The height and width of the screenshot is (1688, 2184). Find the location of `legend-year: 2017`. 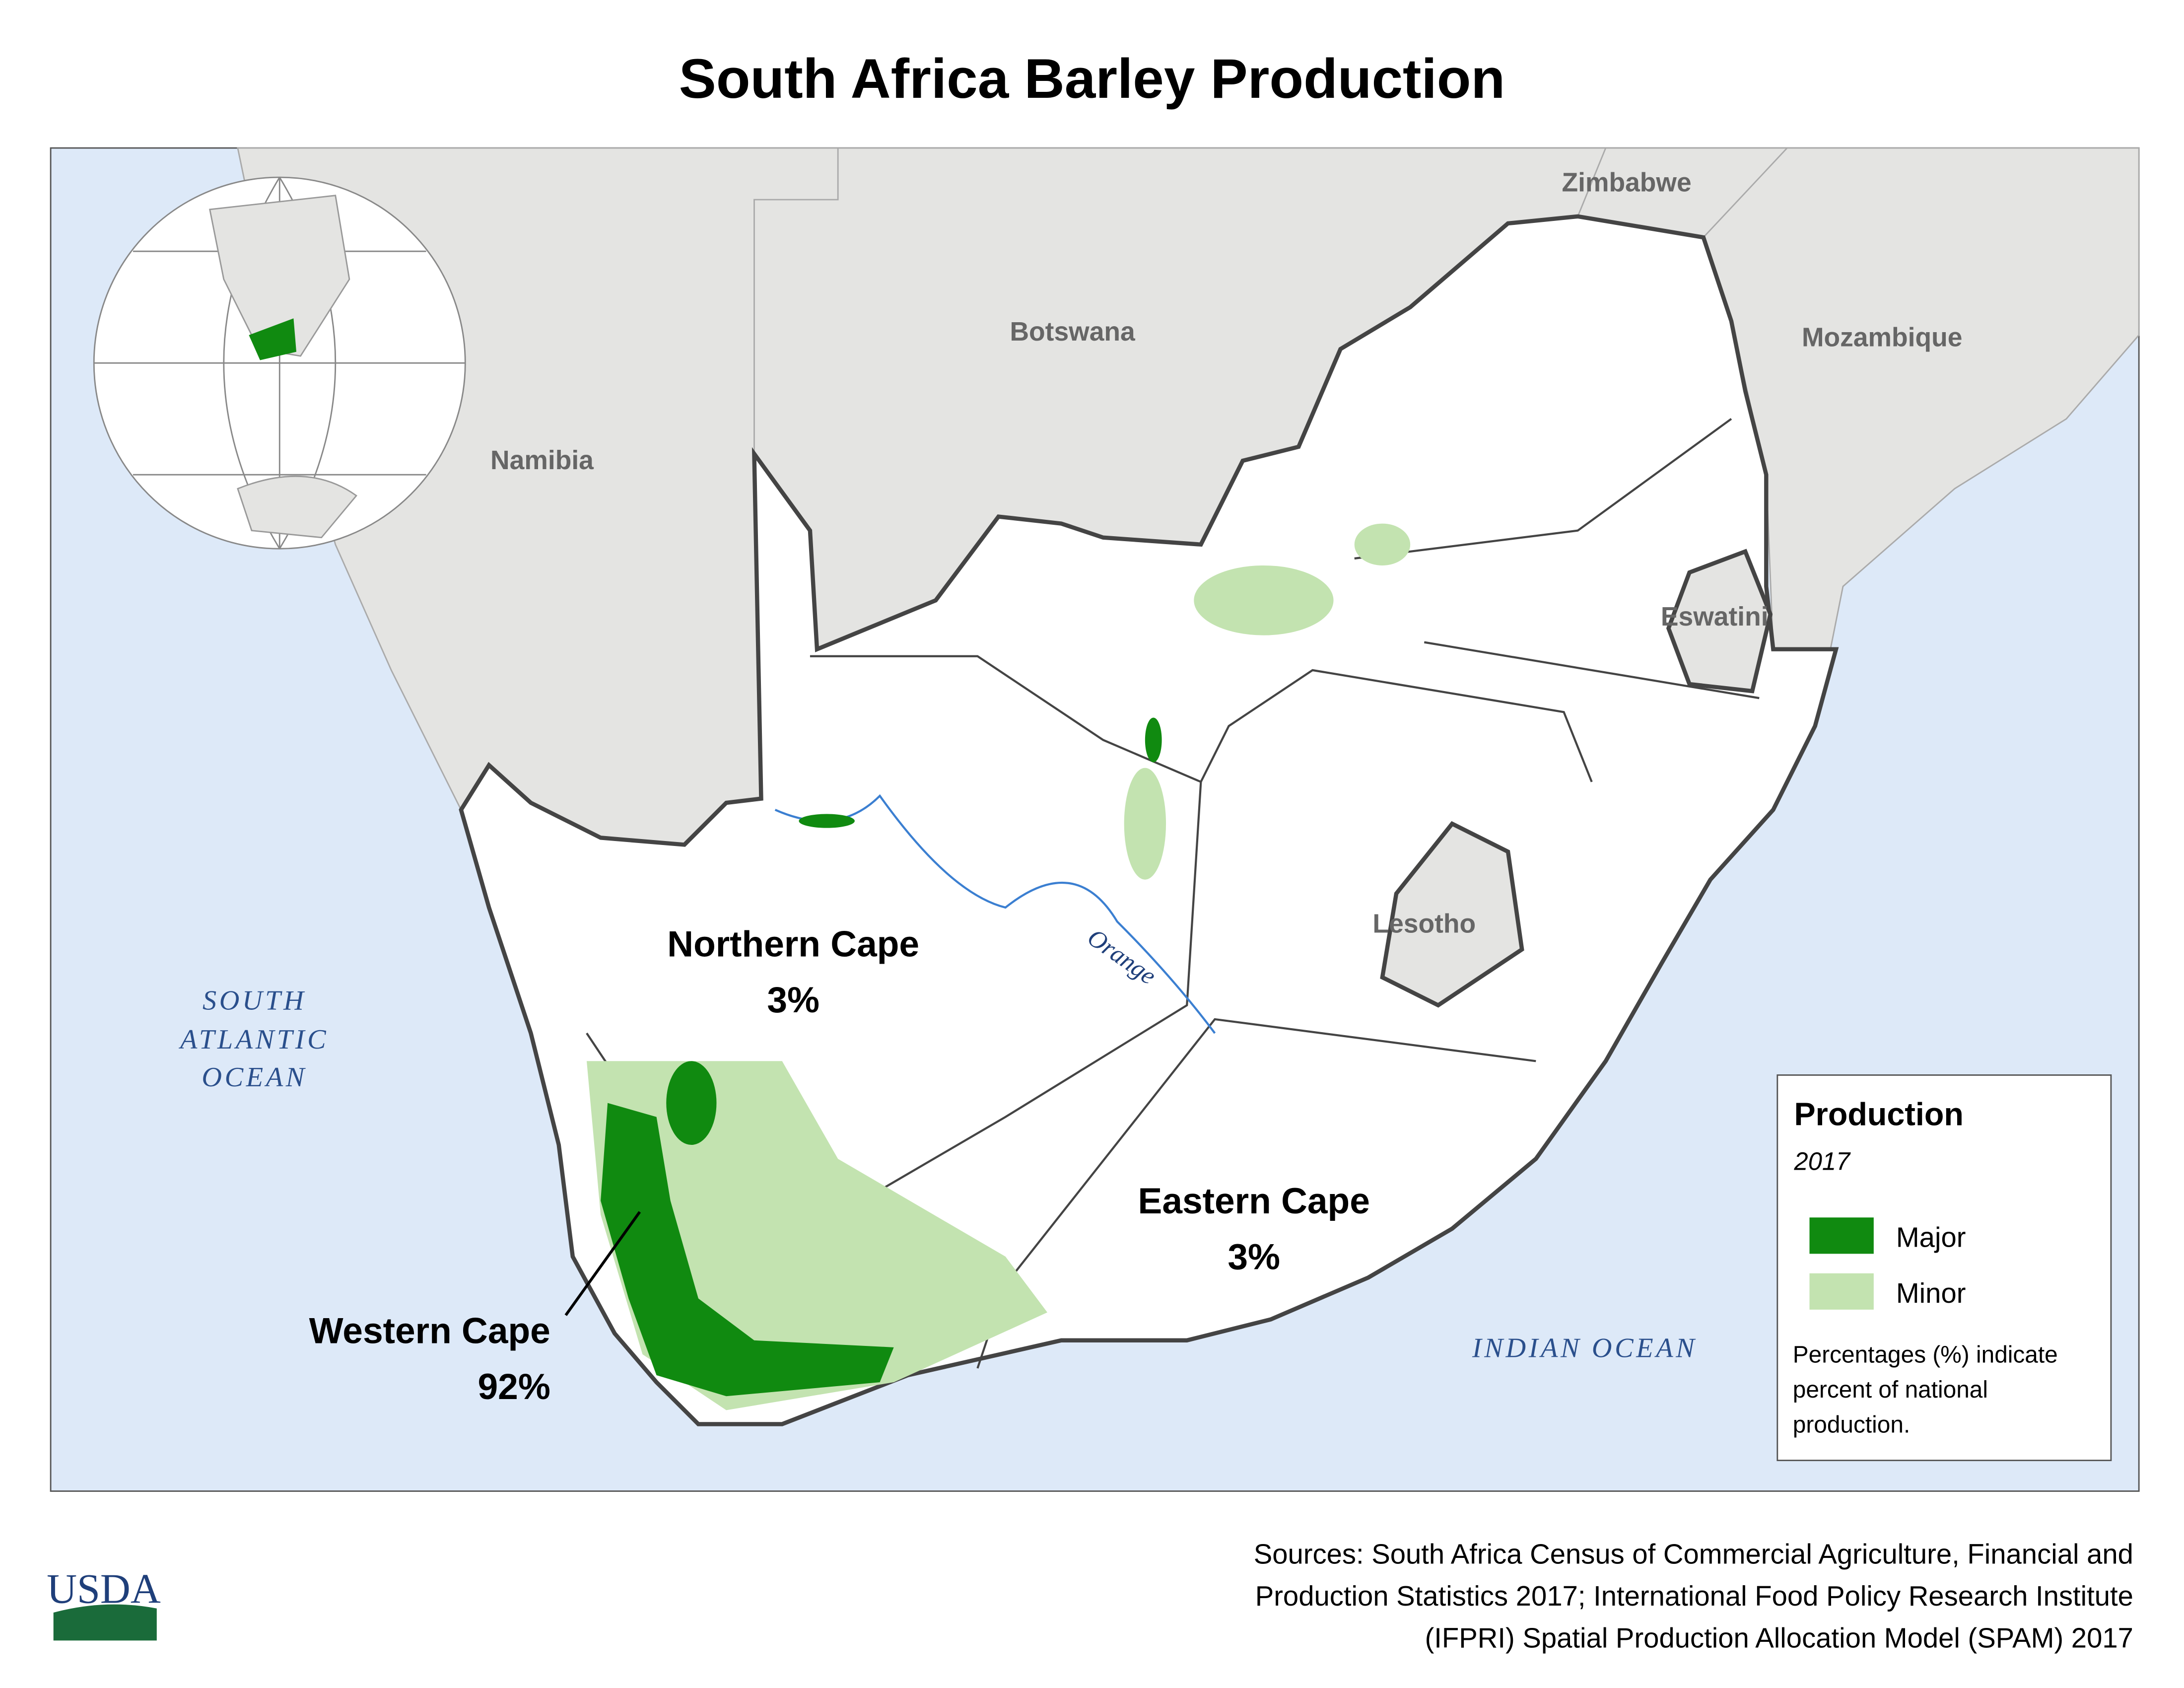

legend-year: 2017 is located at coordinates (1822, 1161).